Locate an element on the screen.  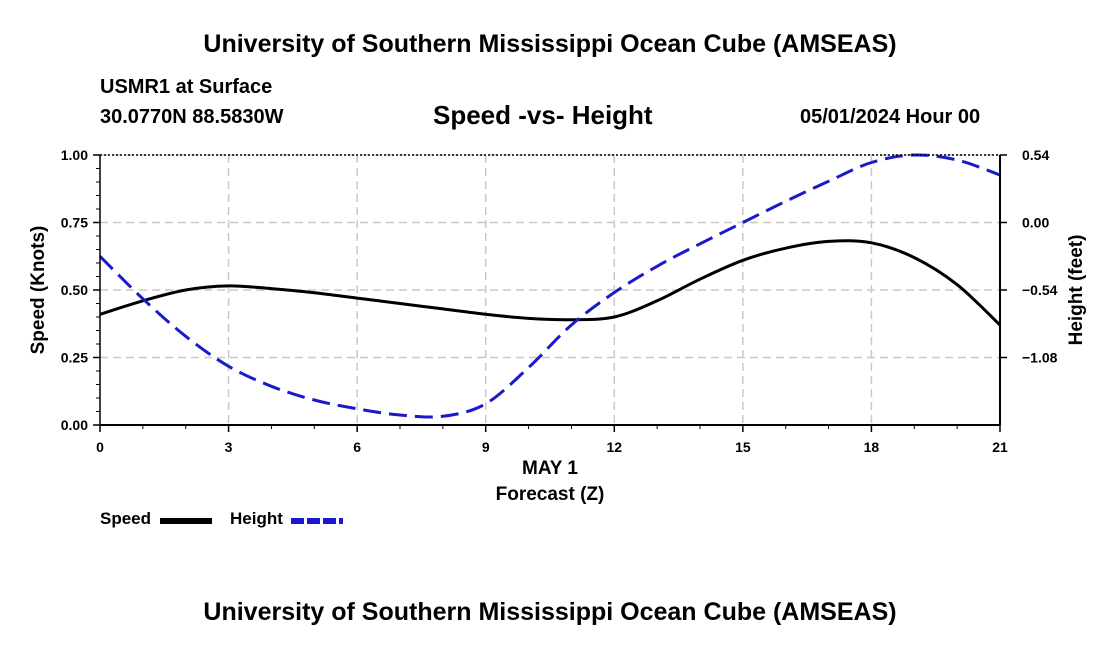
x-tick-label: 3 is located at coordinates (229, 447).